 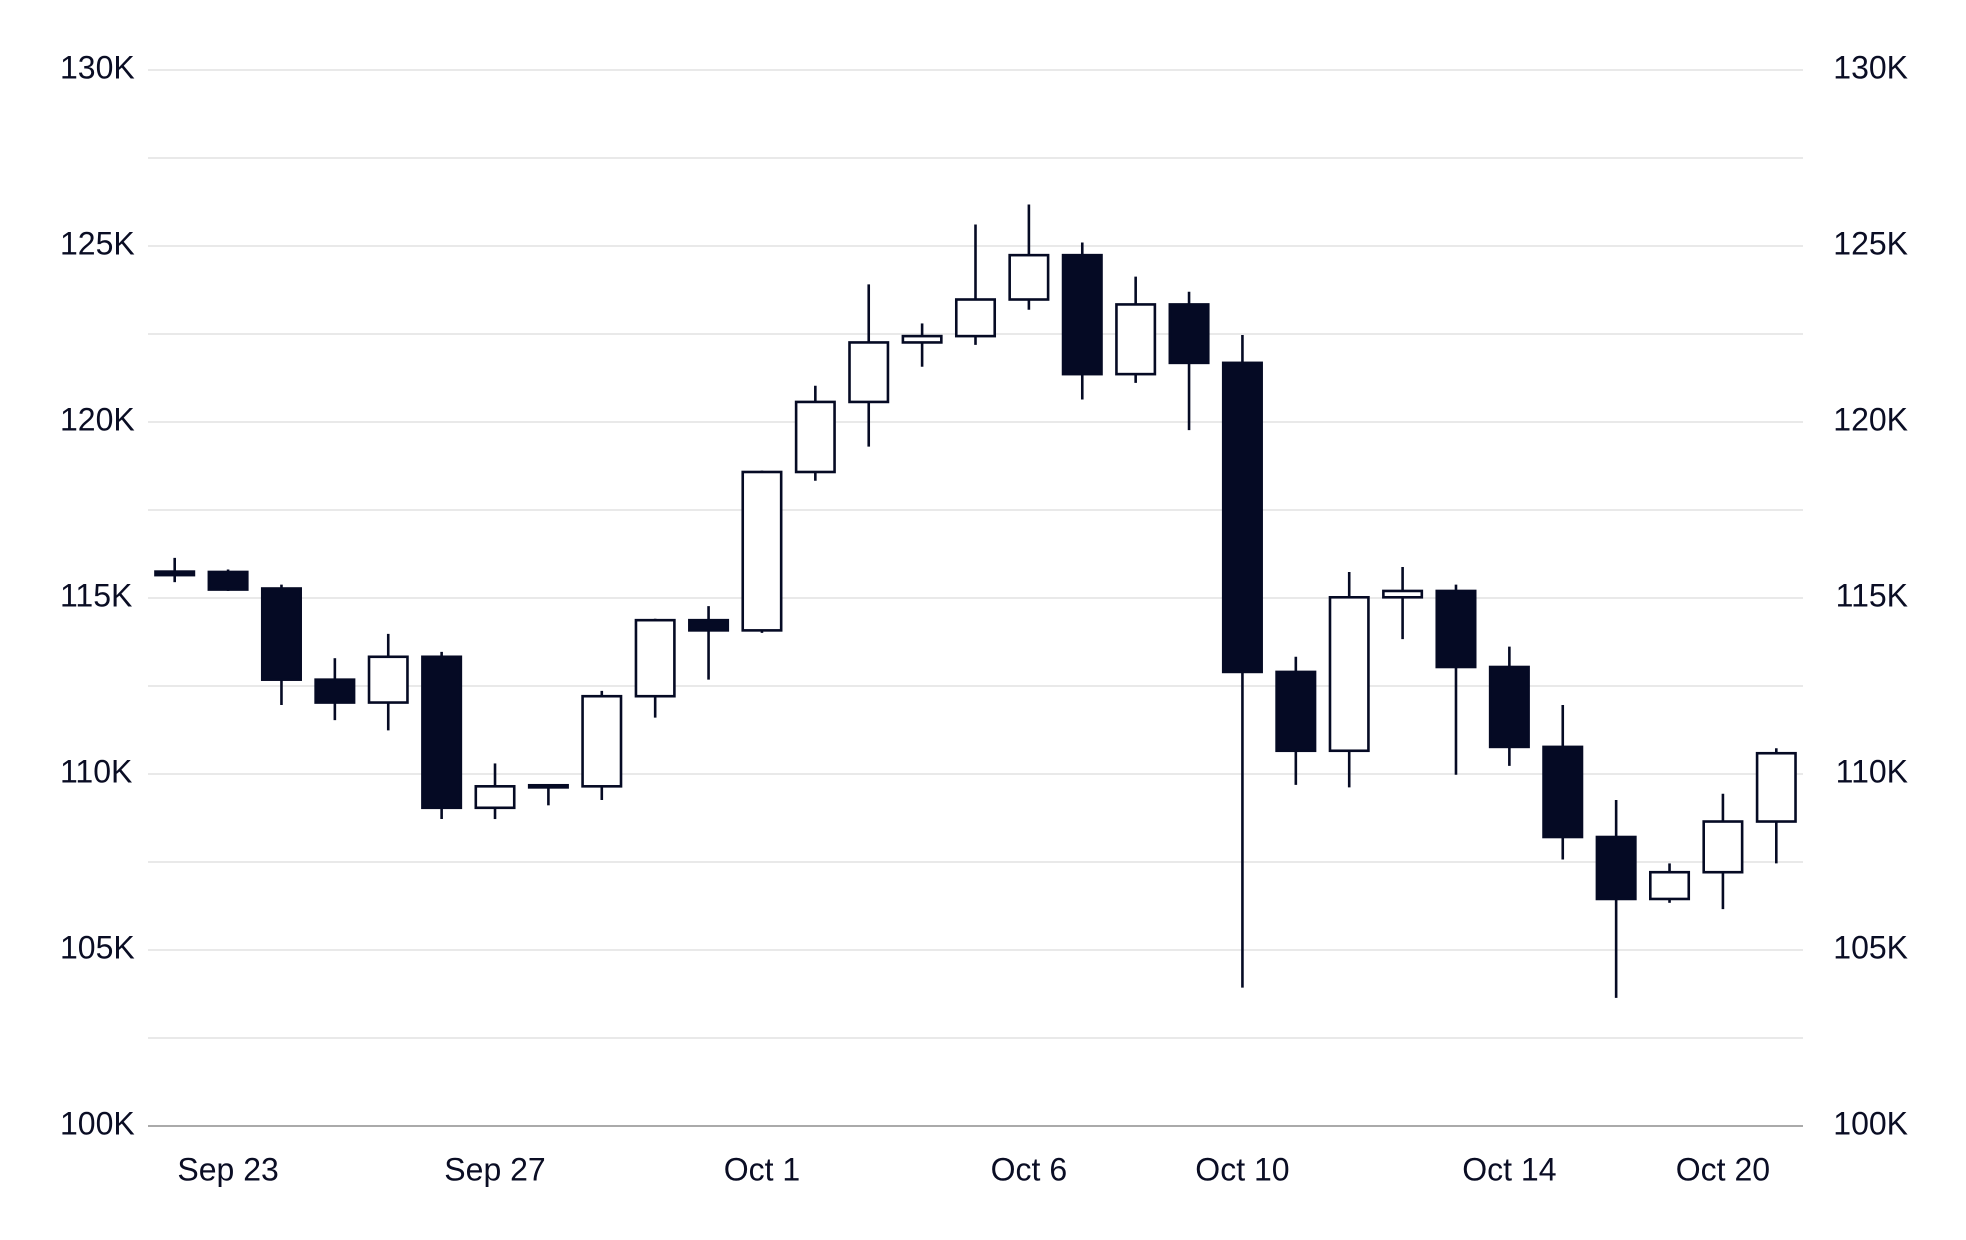 What do you see at coordinates (97, 67) in the screenshot?
I see `y-tick-label: 130K` at bounding box center [97, 67].